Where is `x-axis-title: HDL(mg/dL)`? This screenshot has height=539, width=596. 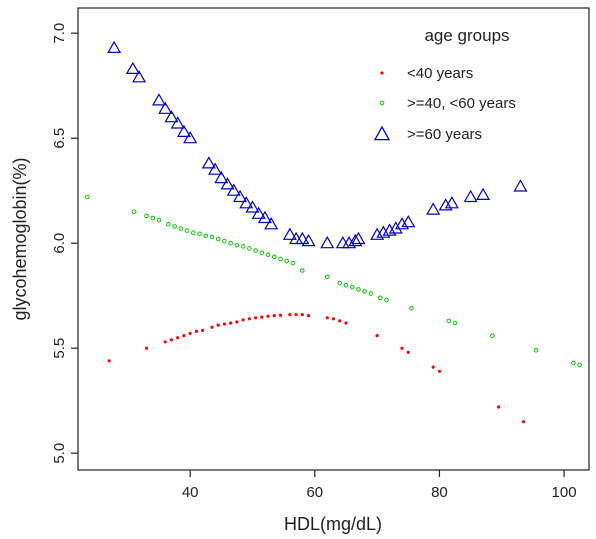
x-axis-title: HDL(mg/dL) is located at coordinates (333, 524).